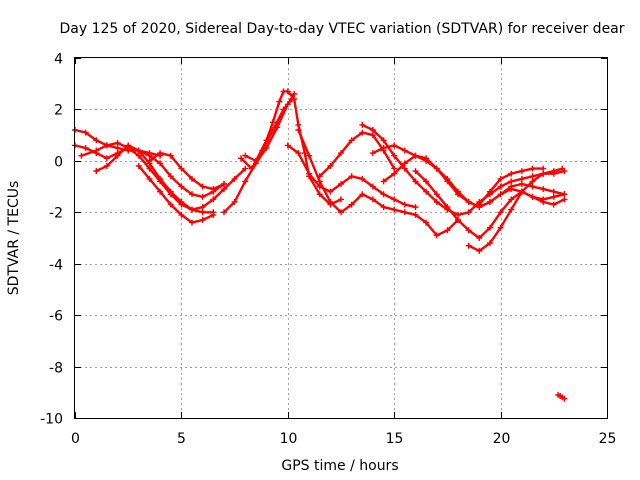 Image resolution: width=640 pixels, height=480 pixels. What do you see at coordinates (58, 111) in the screenshot?
I see `y-tick-label: 2` at bounding box center [58, 111].